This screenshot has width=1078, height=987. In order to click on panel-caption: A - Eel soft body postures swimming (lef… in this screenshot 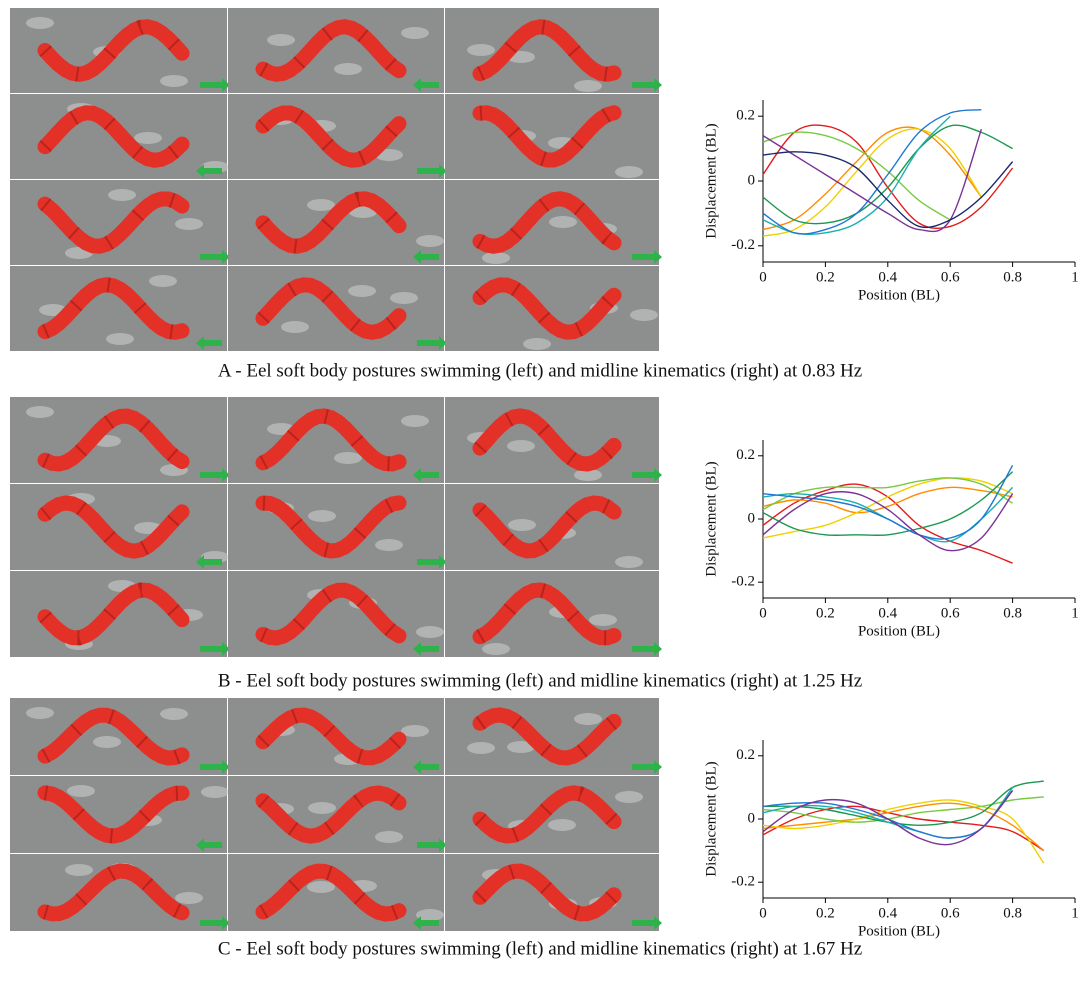, I will do `click(540, 370)`.